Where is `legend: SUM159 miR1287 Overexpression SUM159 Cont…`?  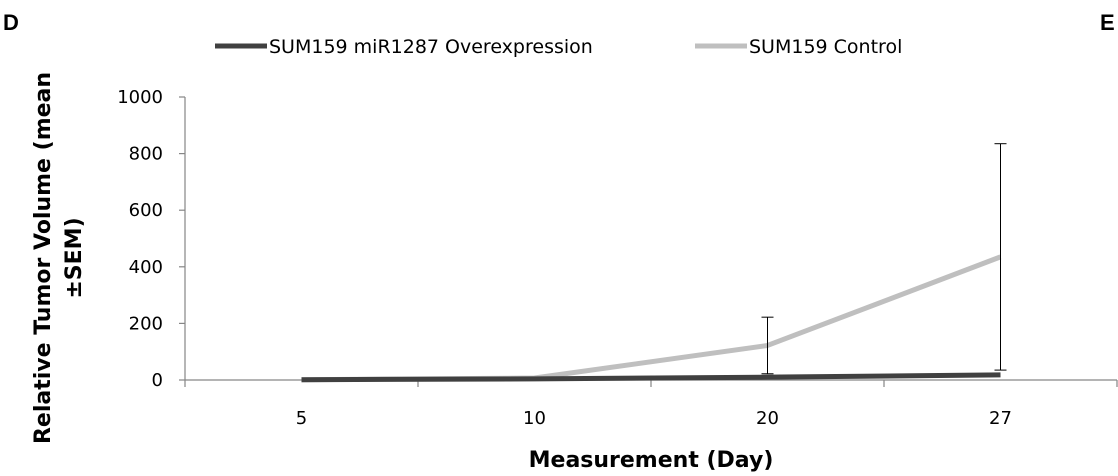
legend: SUM159 miR1287 Overexpression SUM159 Cont… is located at coordinates (558, 47).